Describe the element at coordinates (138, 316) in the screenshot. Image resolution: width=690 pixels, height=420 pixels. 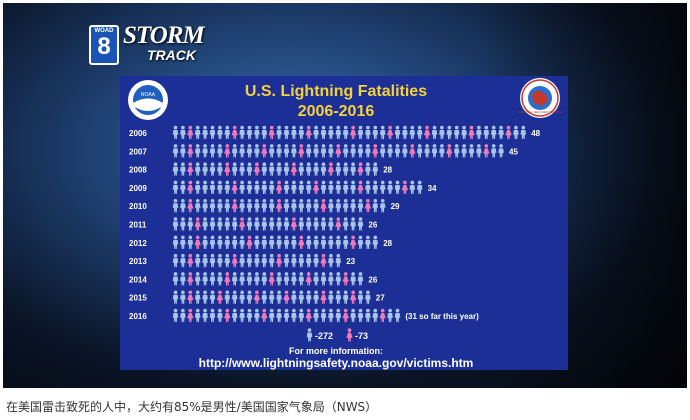
I see `year-label: 2016` at that location.